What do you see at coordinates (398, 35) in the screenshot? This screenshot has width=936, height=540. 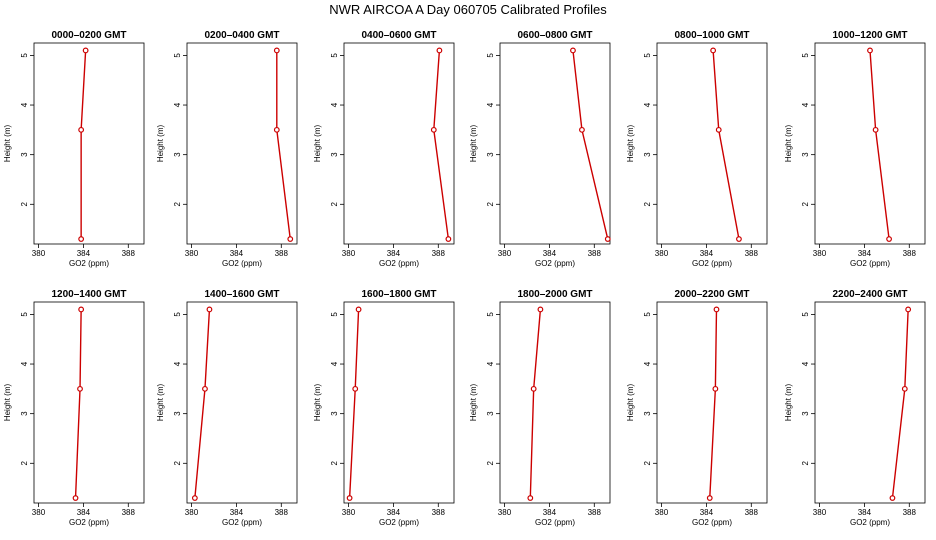 I see `panel-title: 0400–0600 GMT` at bounding box center [398, 35].